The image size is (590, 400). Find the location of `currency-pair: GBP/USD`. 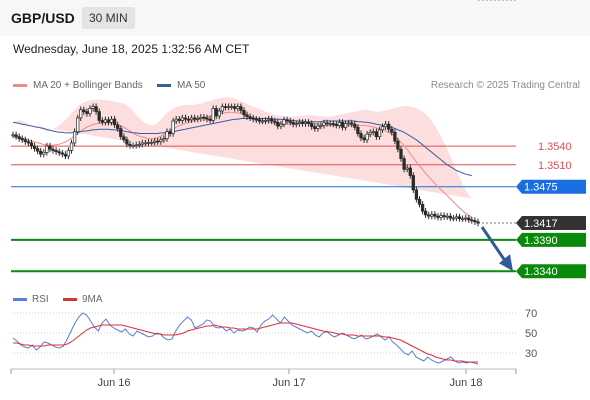

currency-pair: GBP/USD is located at coordinates (43, 18).